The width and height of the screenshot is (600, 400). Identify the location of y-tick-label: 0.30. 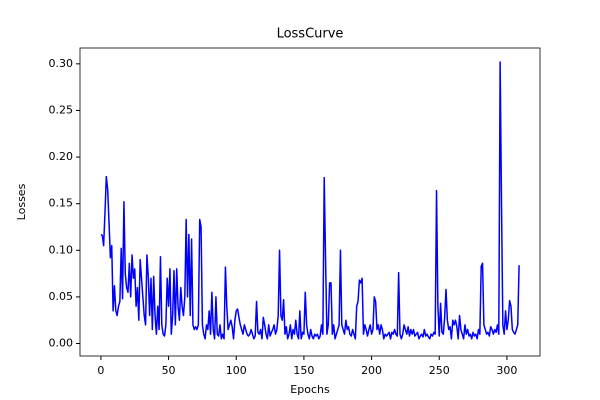
(61, 63).